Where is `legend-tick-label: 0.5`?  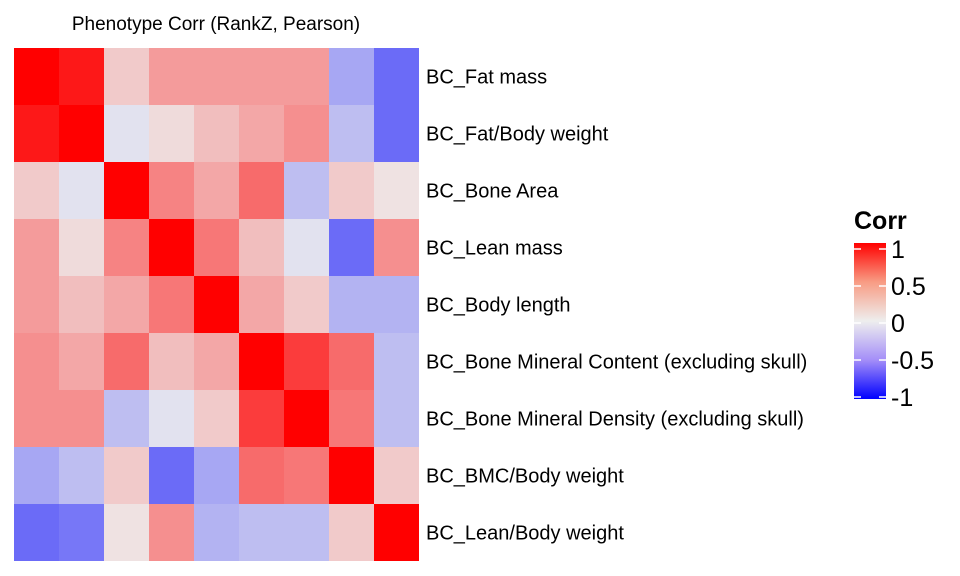
legend-tick-label: 0.5 is located at coordinates (908, 287).